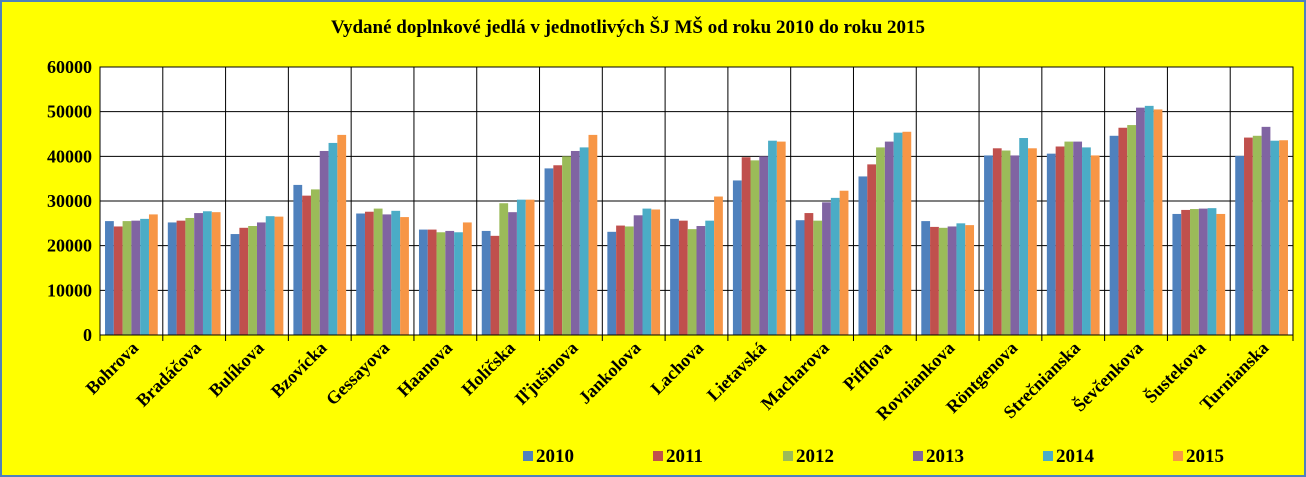 The height and width of the screenshot is (477, 1306). I want to click on y-tick-label: 40000, so click(69, 156).